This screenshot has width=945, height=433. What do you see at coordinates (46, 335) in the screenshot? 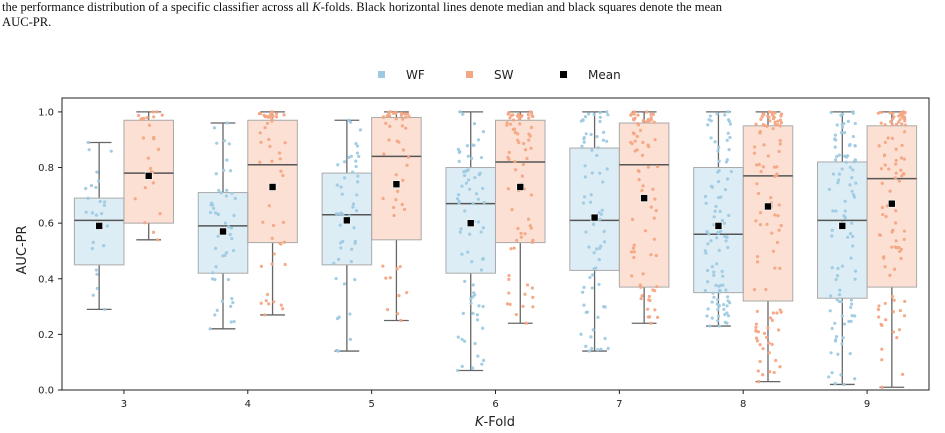
I see `y-tick-label: 0.2` at bounding box center [46, 335].